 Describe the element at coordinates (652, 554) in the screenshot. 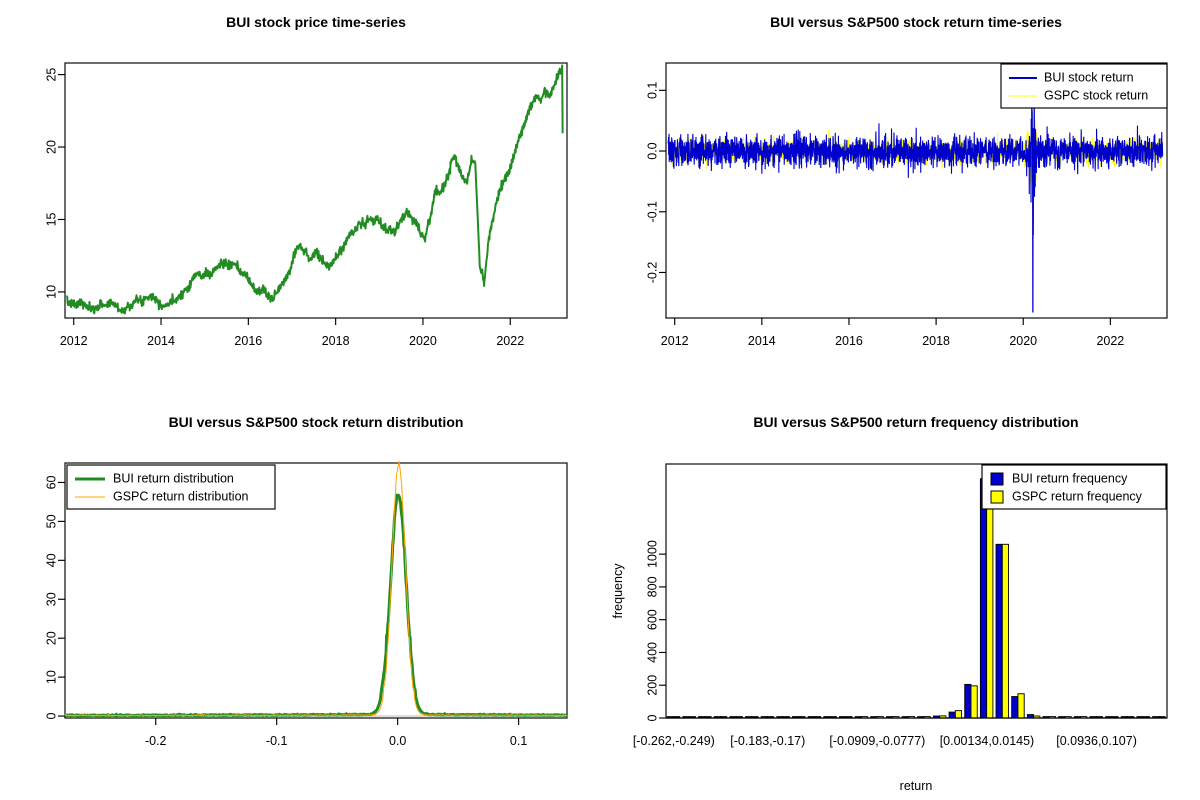

I see `y-tick-label: 1000` at that location.